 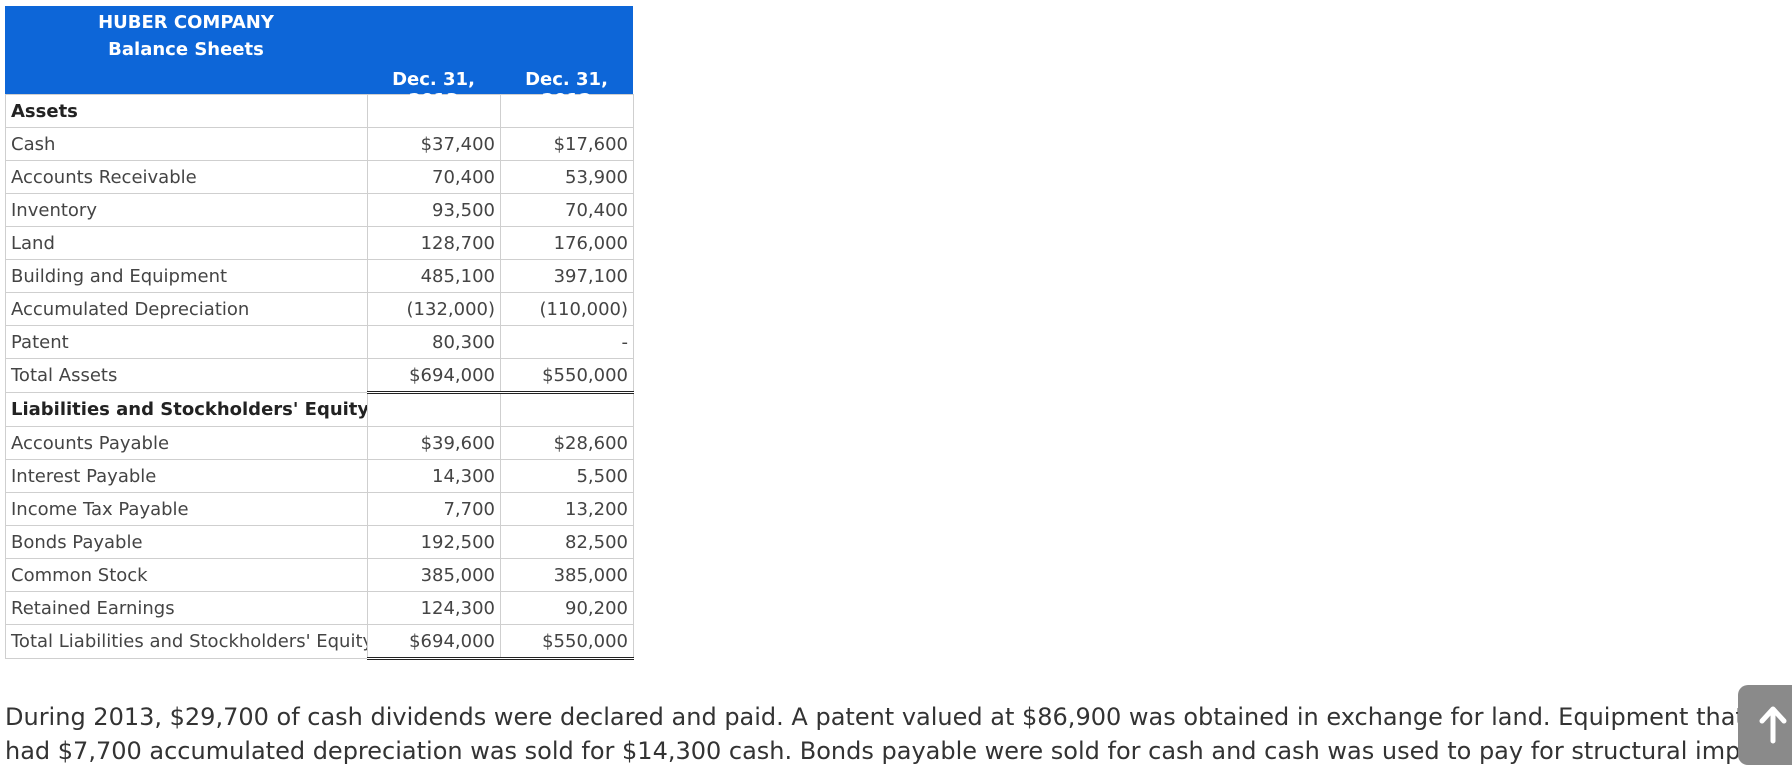 I want to click on table-row: Income Tax Payable 7,700 13,200, so click(x=319, y=509).